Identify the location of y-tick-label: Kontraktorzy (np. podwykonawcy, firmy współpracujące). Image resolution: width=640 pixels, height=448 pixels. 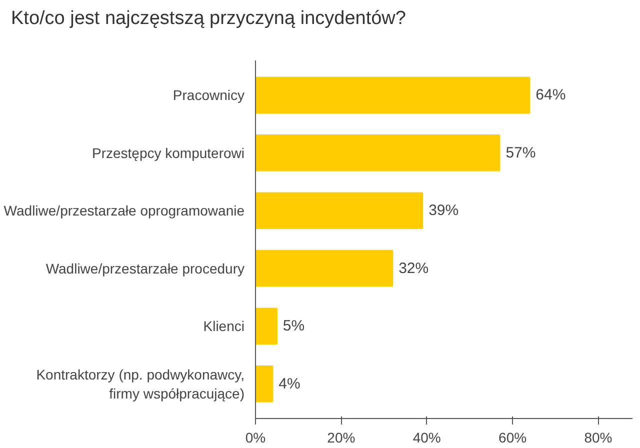
(140, 384).